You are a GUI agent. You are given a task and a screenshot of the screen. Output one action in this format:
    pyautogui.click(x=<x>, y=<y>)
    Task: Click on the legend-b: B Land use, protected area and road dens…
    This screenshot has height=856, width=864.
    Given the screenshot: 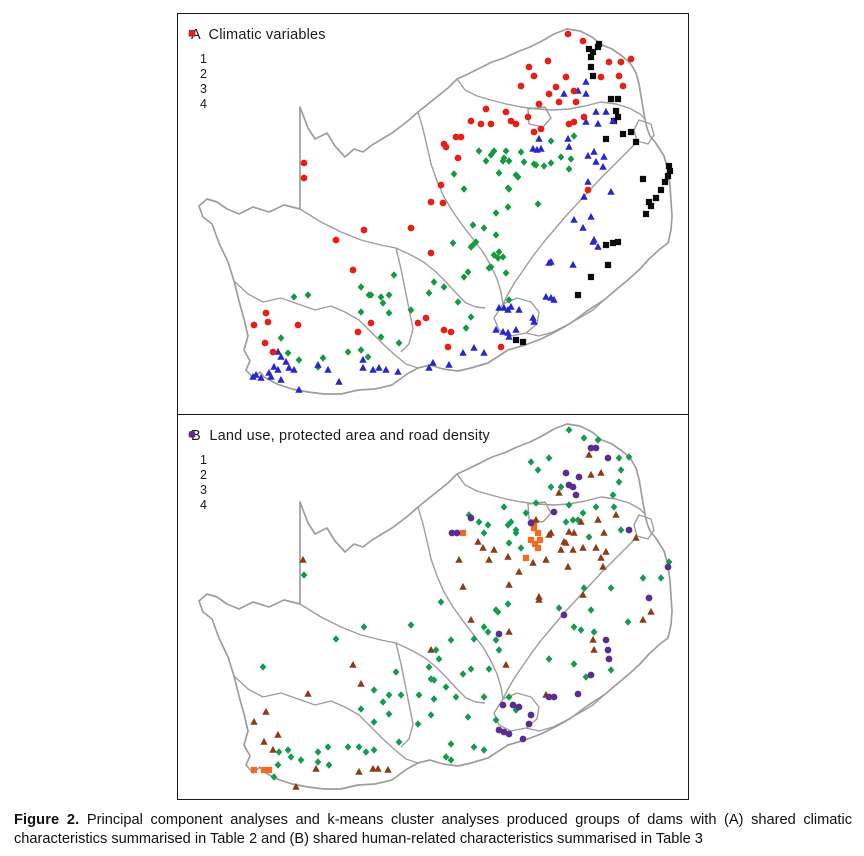 What is the action you would take?
    pyautogui.click(x=339, y=470)
    